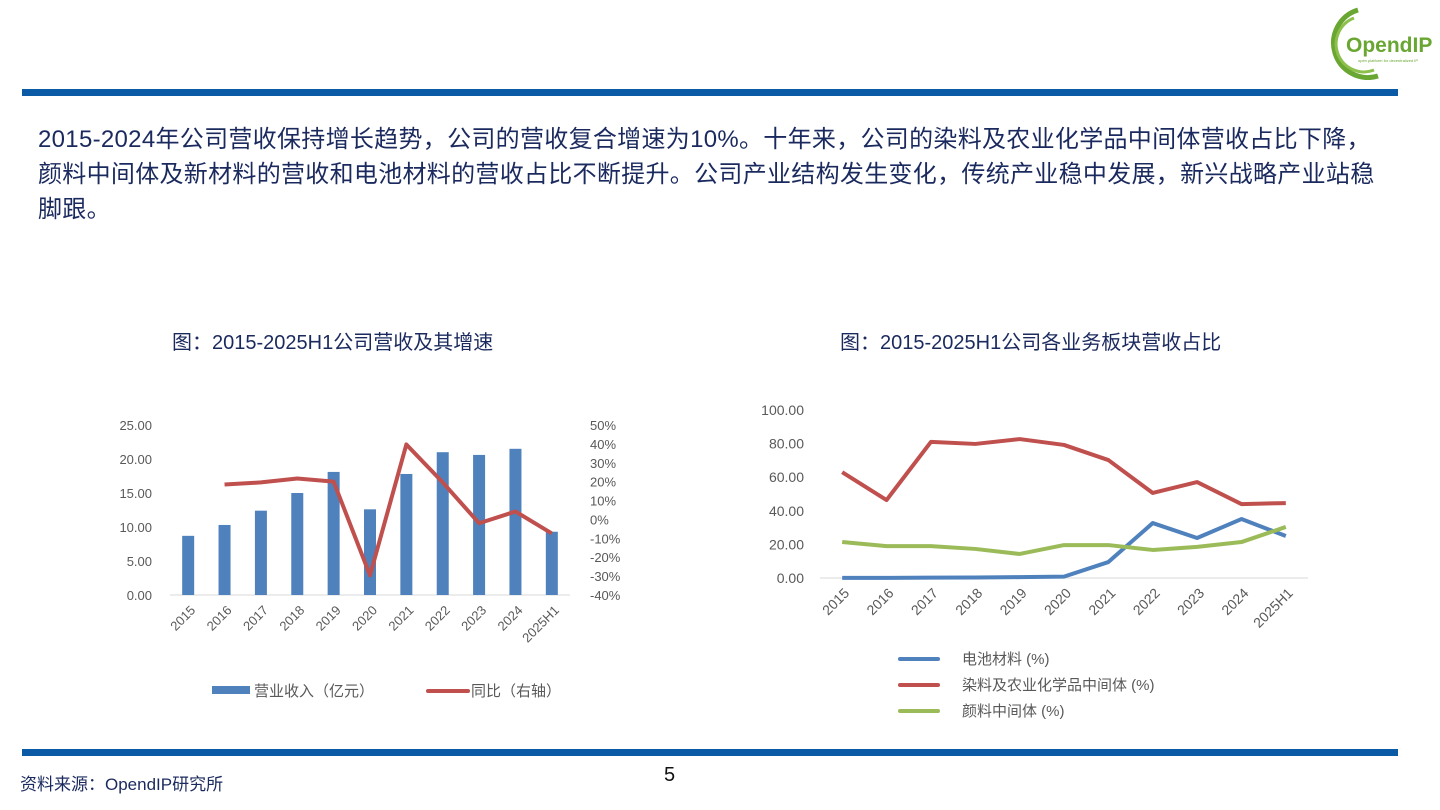 Image resolution: width=1440 pixels, height=810 pixels. I want to click on right-axis-tick: 30%, so click(603, 463).